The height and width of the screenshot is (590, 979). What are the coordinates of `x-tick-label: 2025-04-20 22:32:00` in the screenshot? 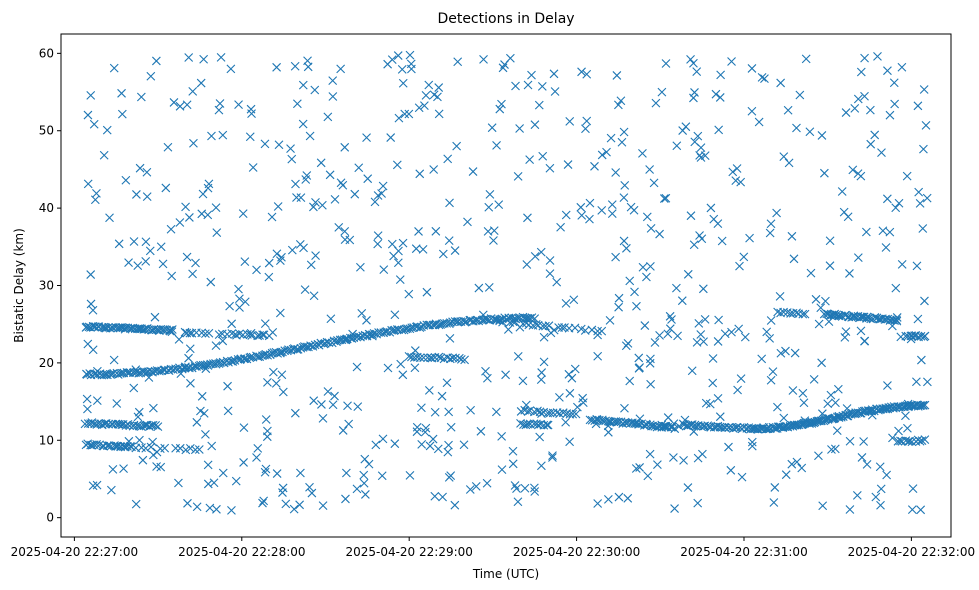 It's located at (911, 552).